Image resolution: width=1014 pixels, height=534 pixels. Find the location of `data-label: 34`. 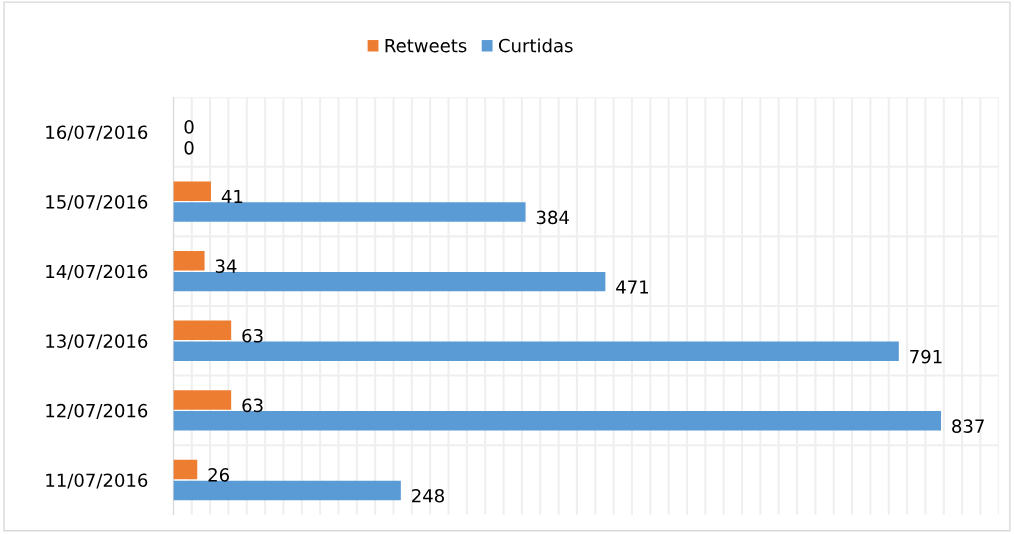

data-label: 34 is located at coordinates (226, 266).